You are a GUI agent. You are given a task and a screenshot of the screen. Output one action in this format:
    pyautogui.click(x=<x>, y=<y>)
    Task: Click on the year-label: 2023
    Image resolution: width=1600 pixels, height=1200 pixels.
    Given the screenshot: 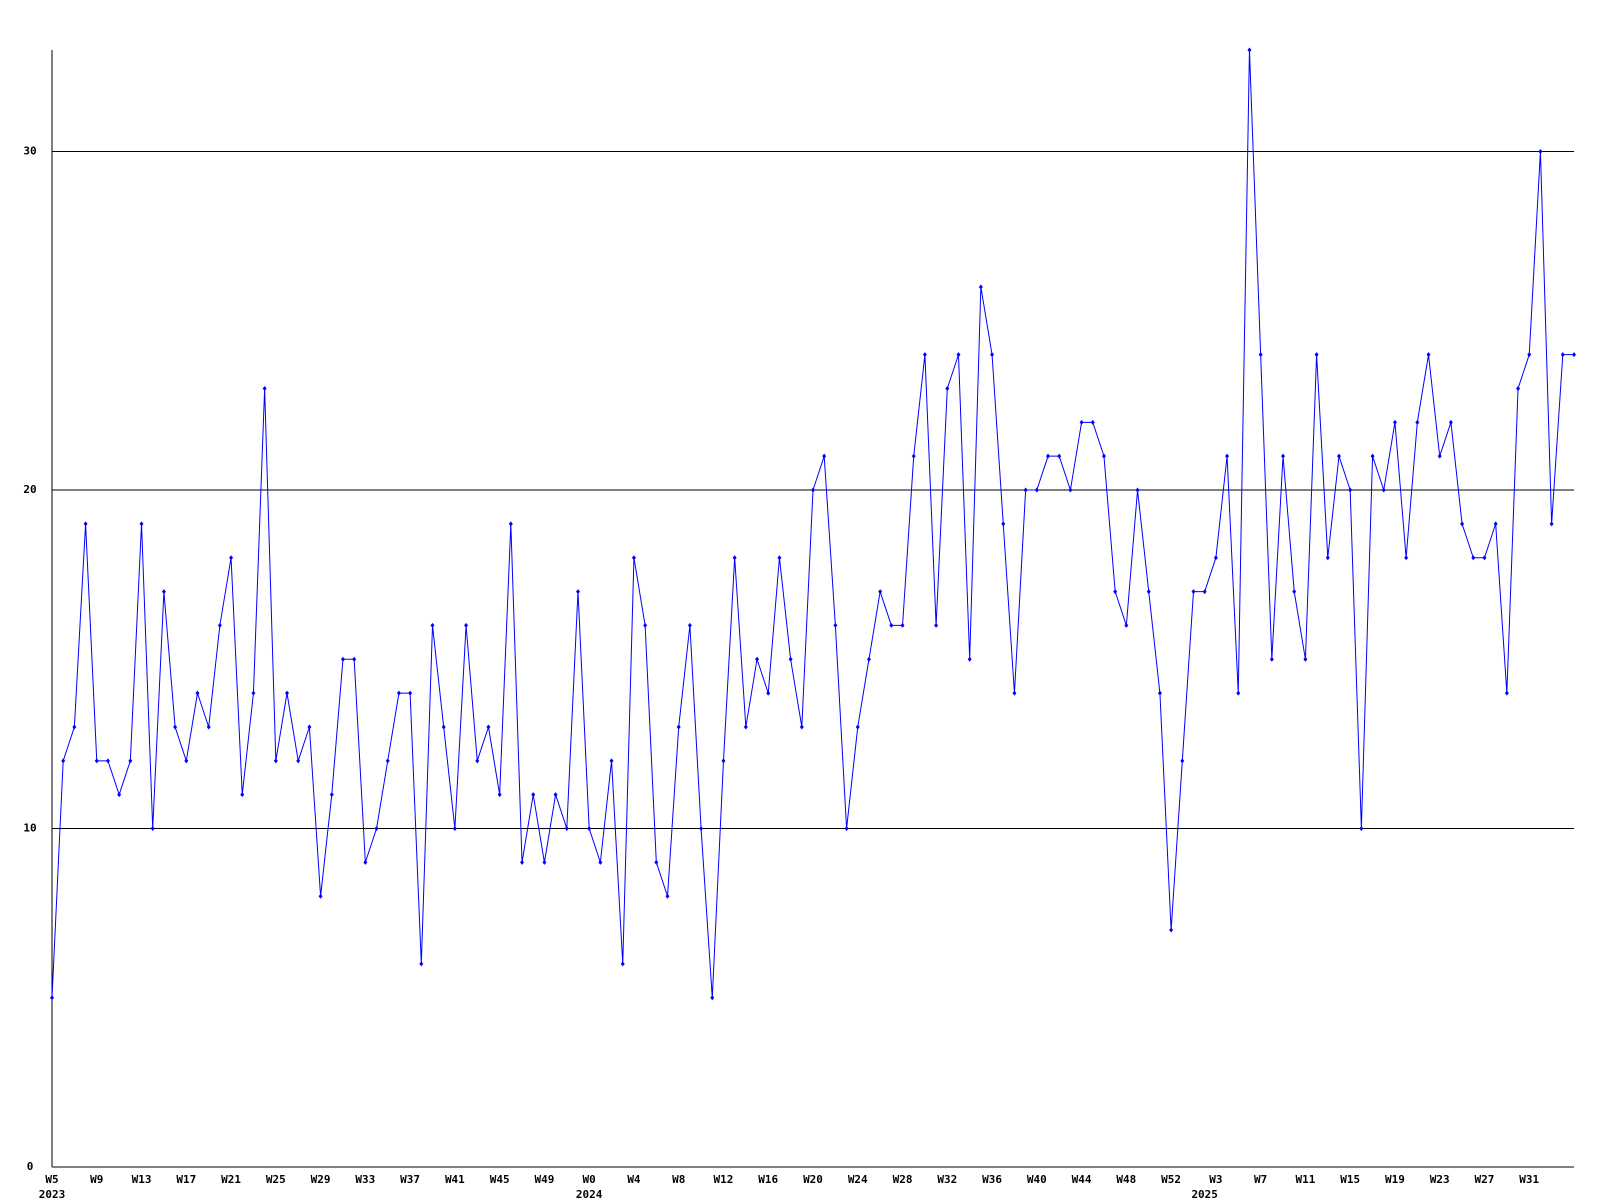 What is the action you would take?
    pyautogui.click(x=52, y=1194)
    